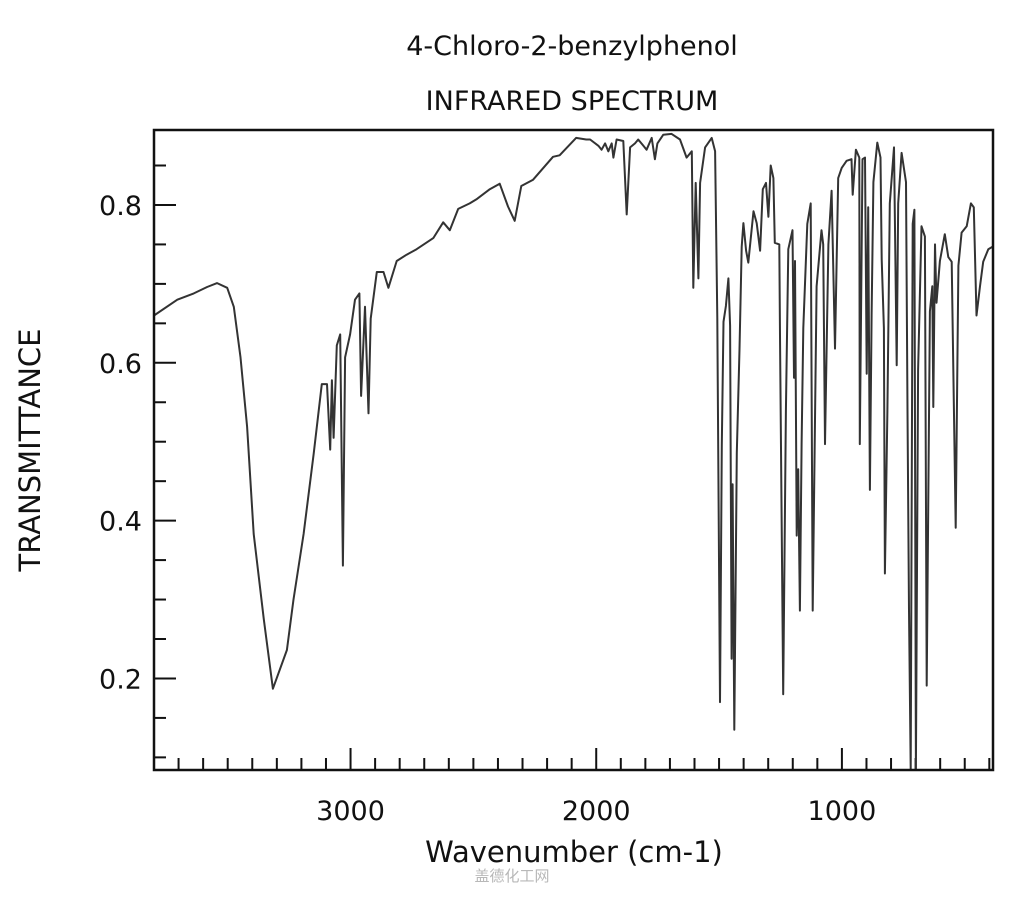 The height and width of the screenshot is (900, 1024). Describe the element at coordinates (120, 206) in the screenshot. I see `y-tick-label: 0.8` at that location.